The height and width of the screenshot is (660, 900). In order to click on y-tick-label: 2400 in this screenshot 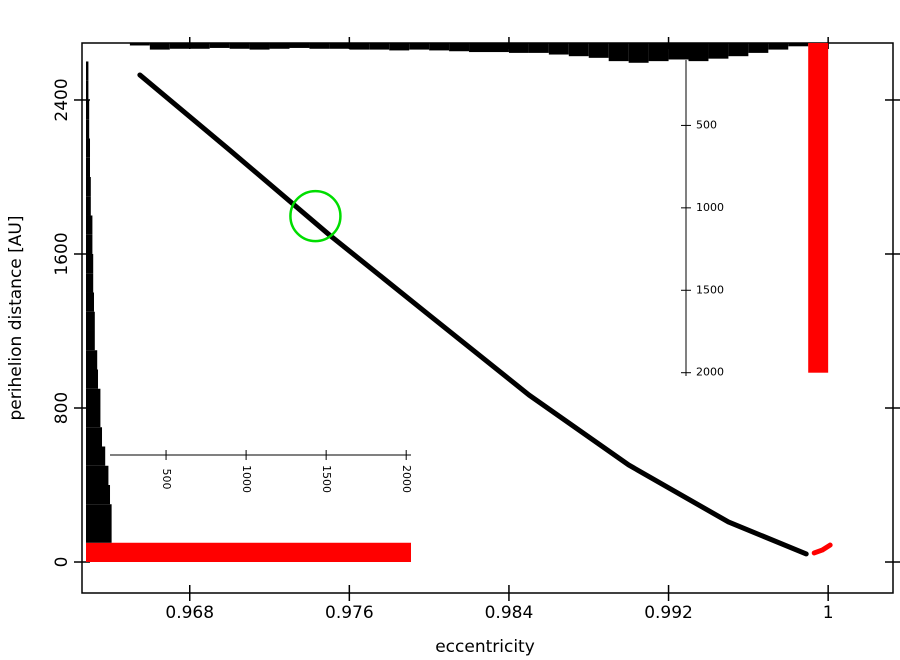, I will do `click(62, 99)`.